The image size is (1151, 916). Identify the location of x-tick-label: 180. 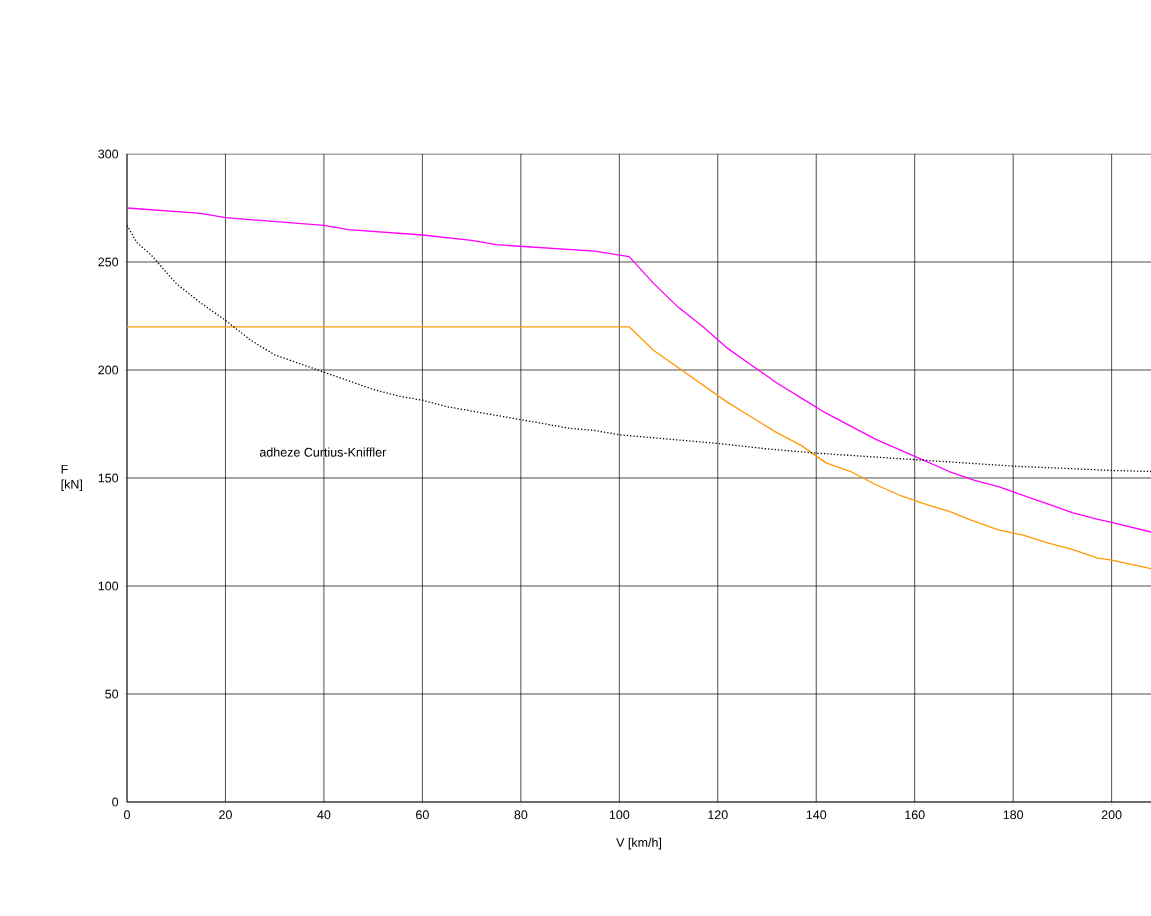
(1013, 815).